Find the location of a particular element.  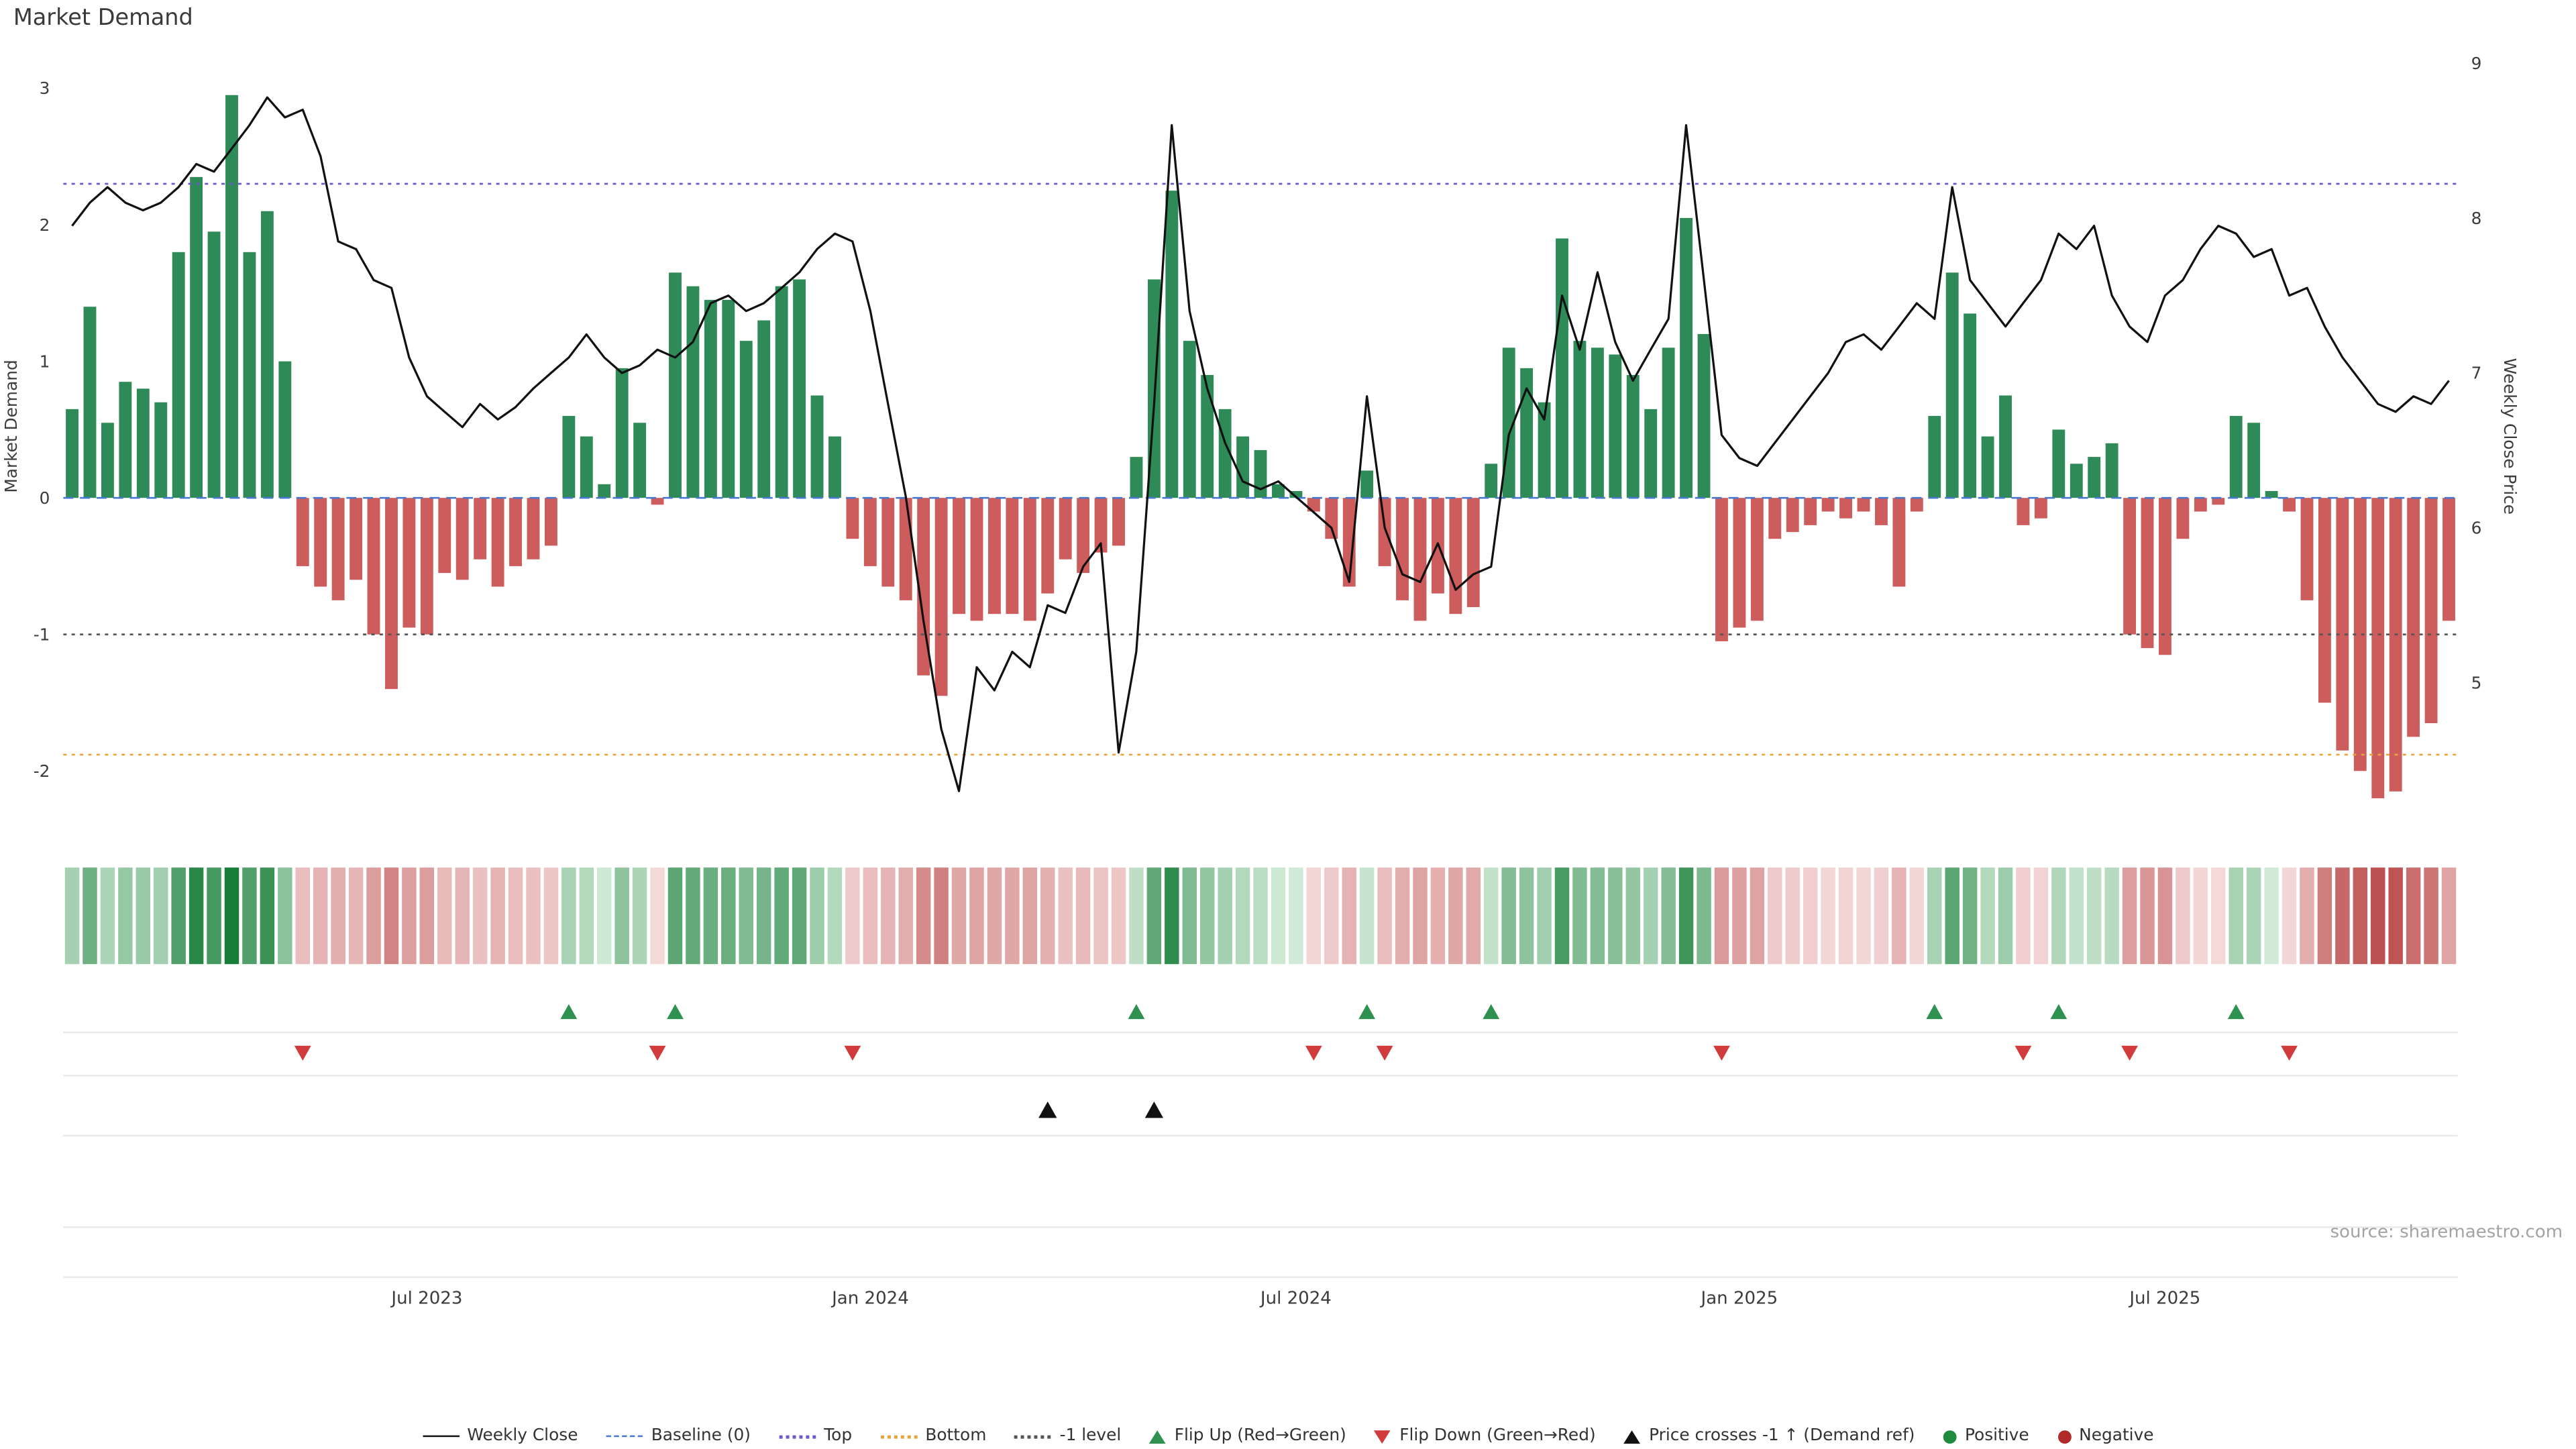

legend-label: Baseline (0) is located at coordinates (701, 1436).